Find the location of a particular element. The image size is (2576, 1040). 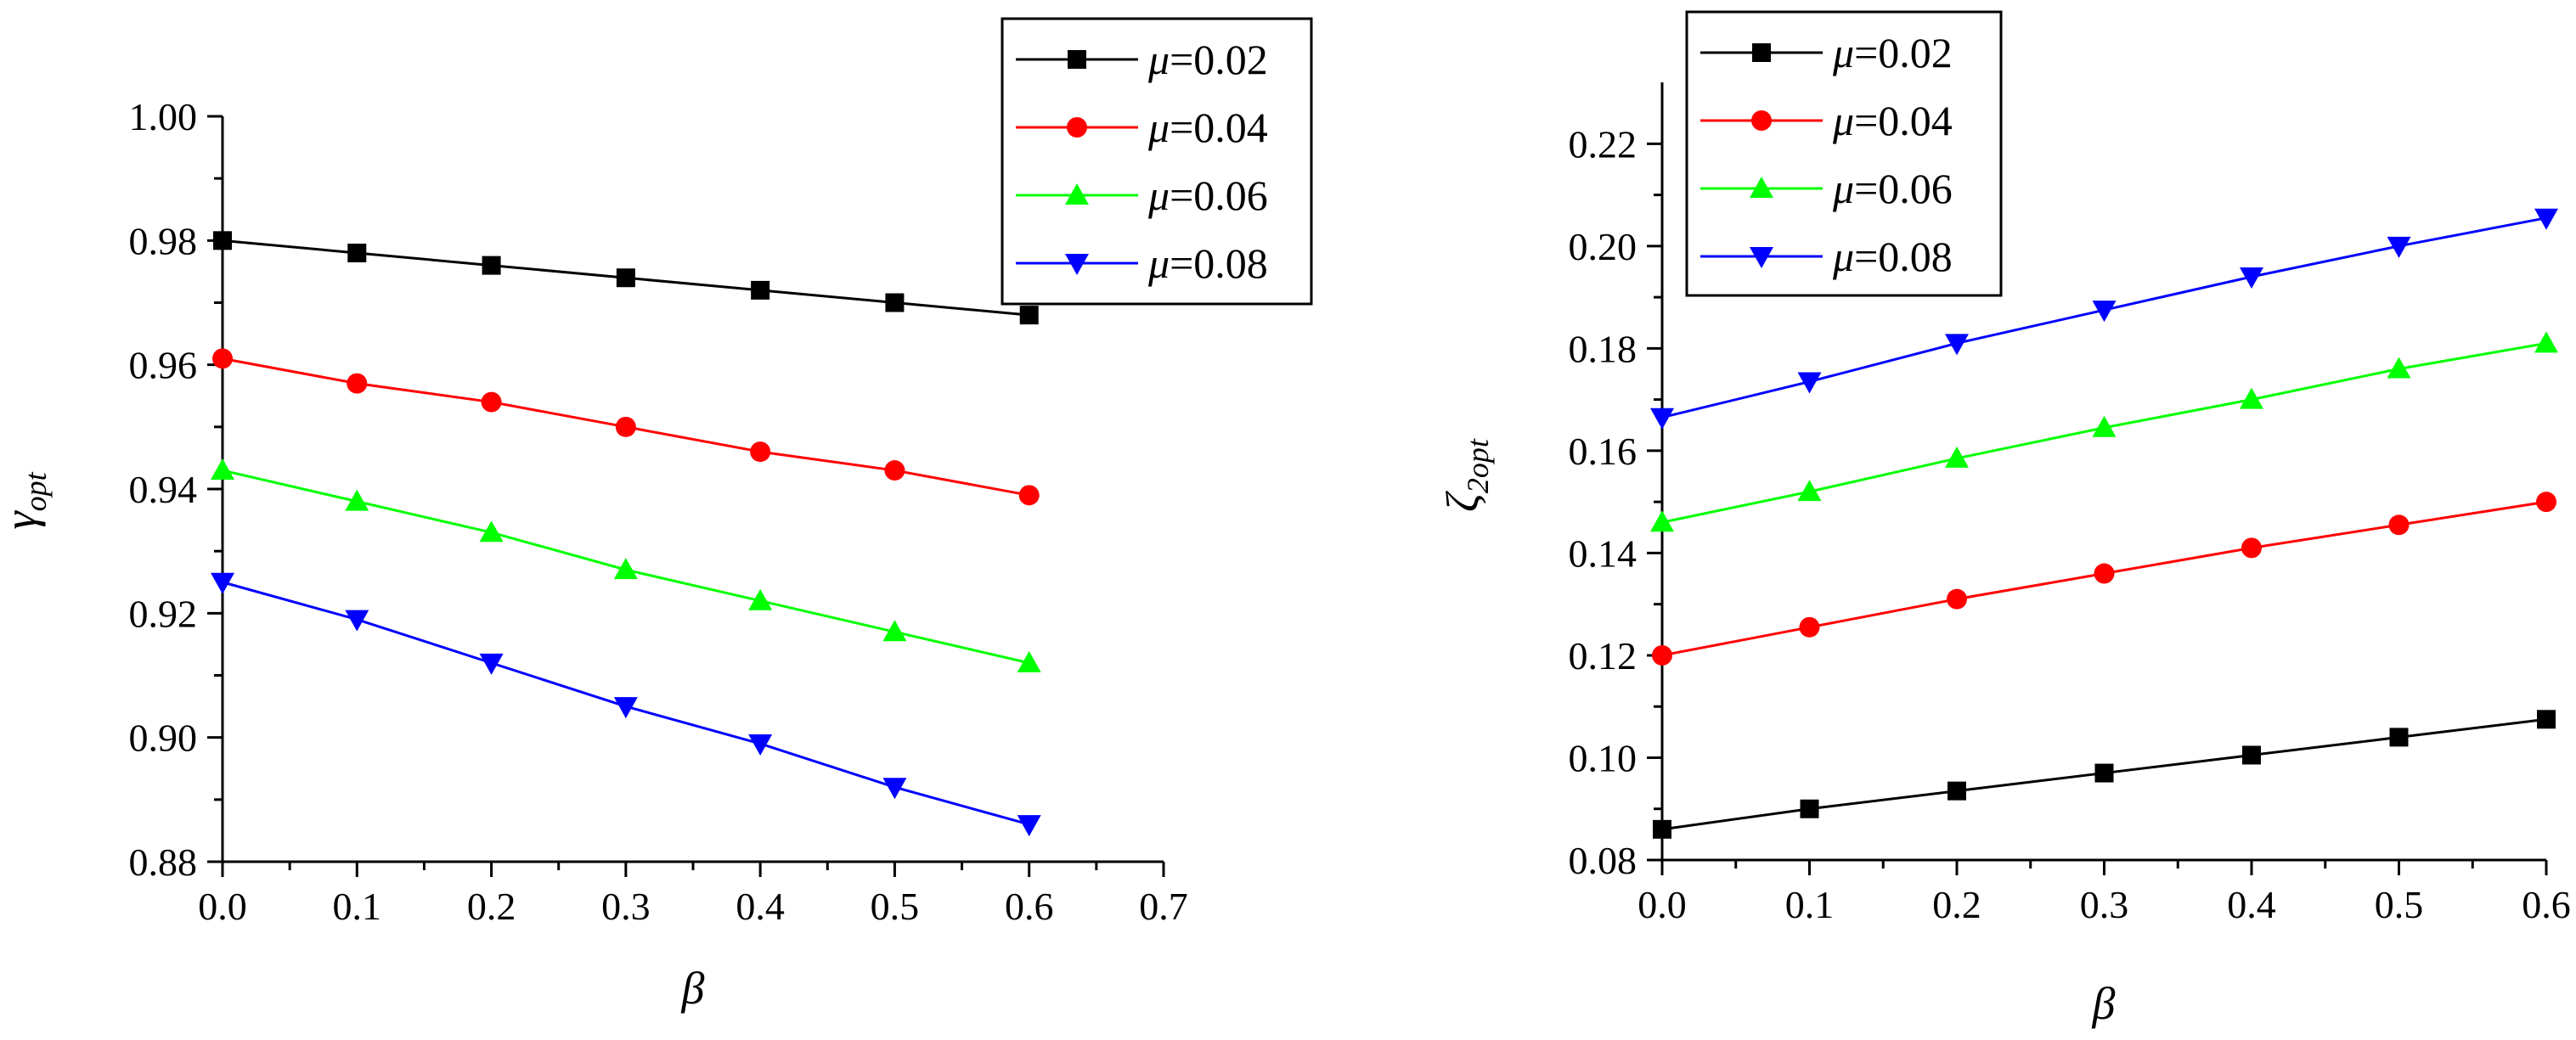

legend-value: =0.06 is located at coordinates (1903, 188).